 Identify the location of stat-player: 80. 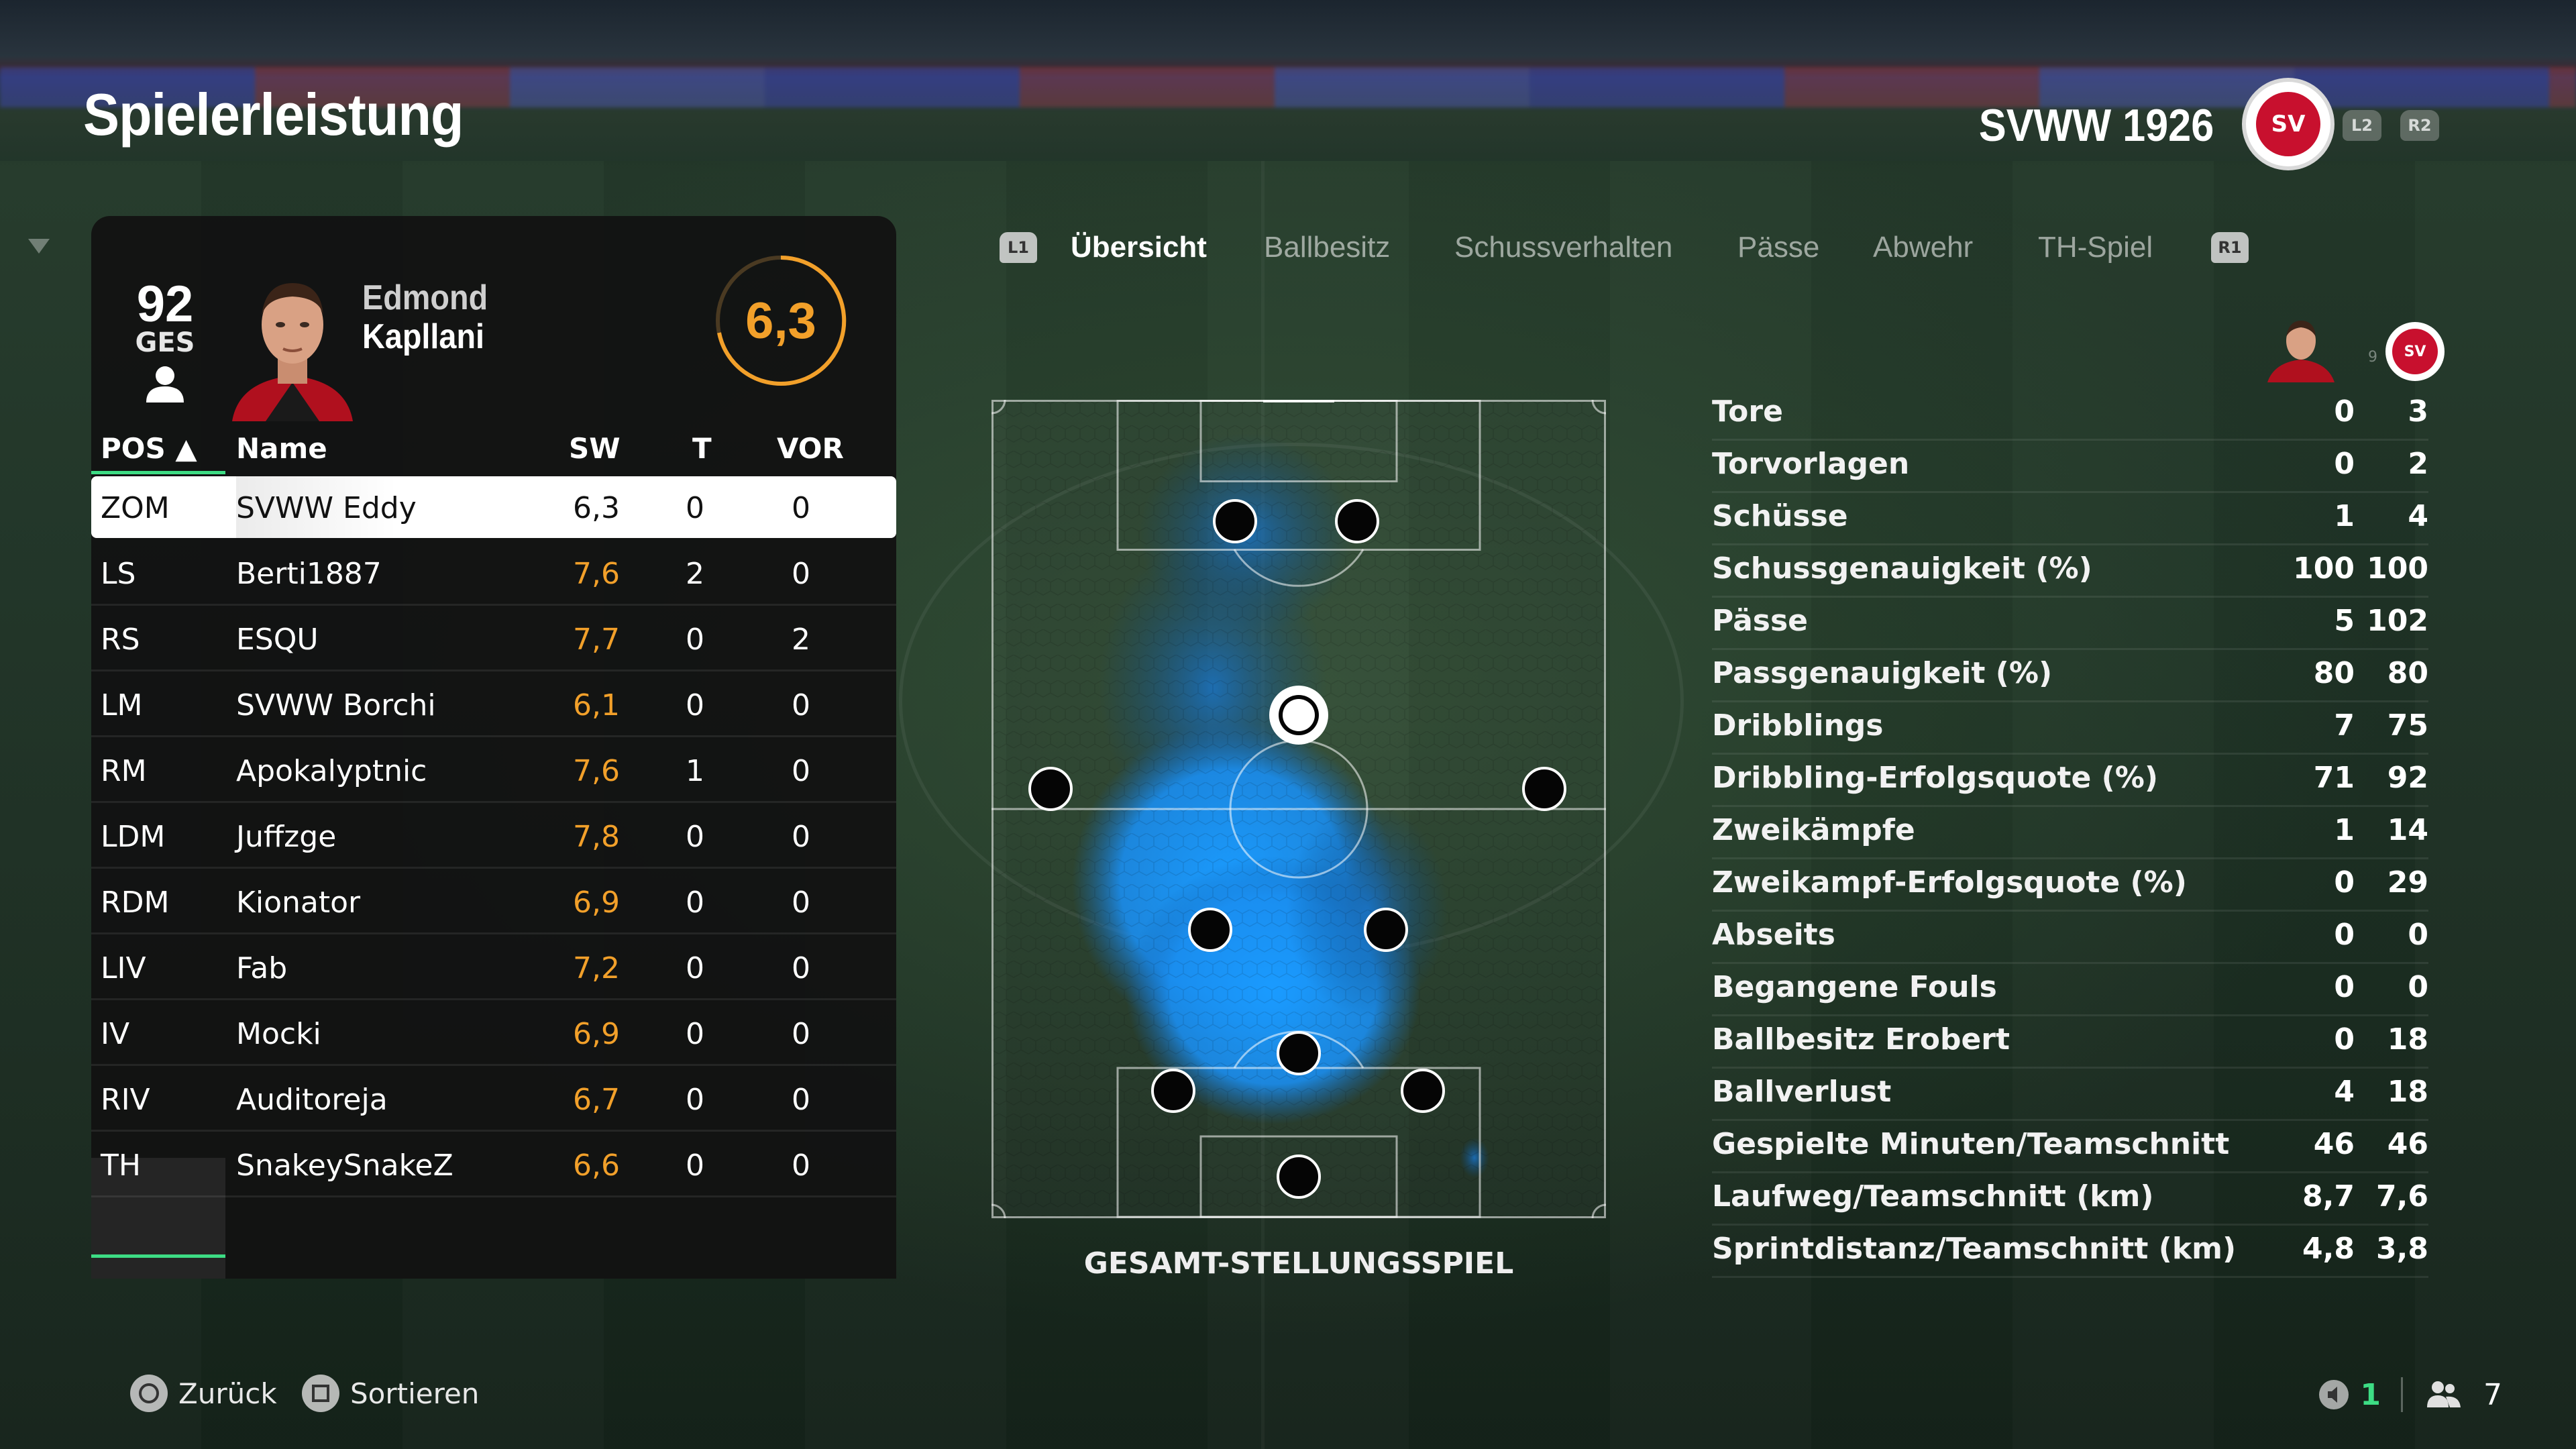
(2334, 673).